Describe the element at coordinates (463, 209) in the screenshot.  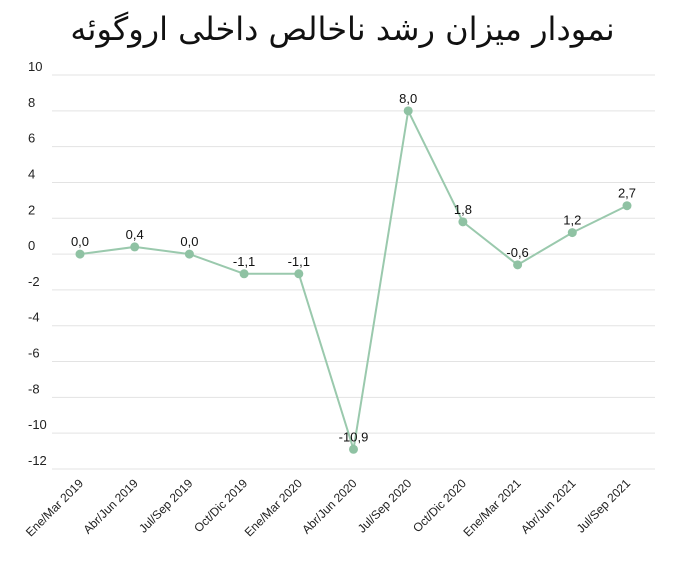
I see `data-label: 1,8` at that location.